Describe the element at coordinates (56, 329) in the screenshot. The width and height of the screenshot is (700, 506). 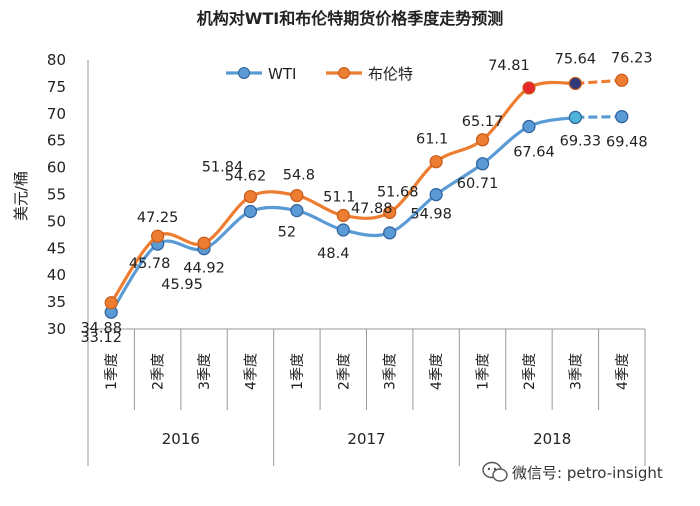
I see `y-tick-label: 30` at that location.